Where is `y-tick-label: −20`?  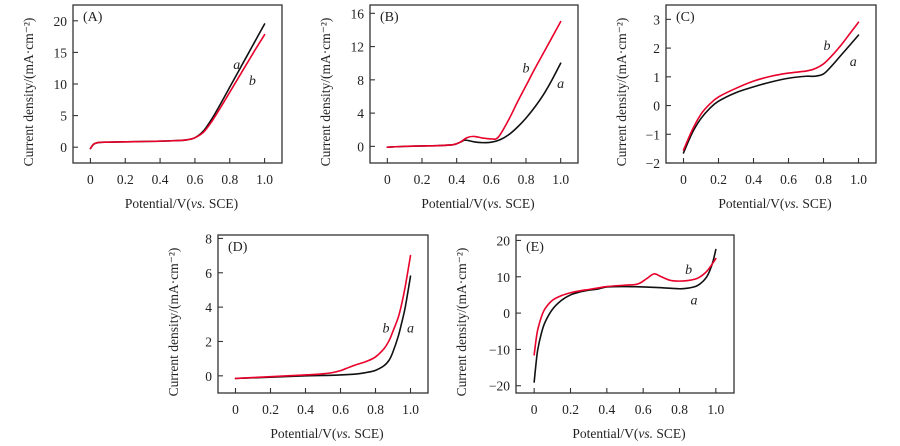 y-tick-label: −20 is located at coordinates (499, 386).